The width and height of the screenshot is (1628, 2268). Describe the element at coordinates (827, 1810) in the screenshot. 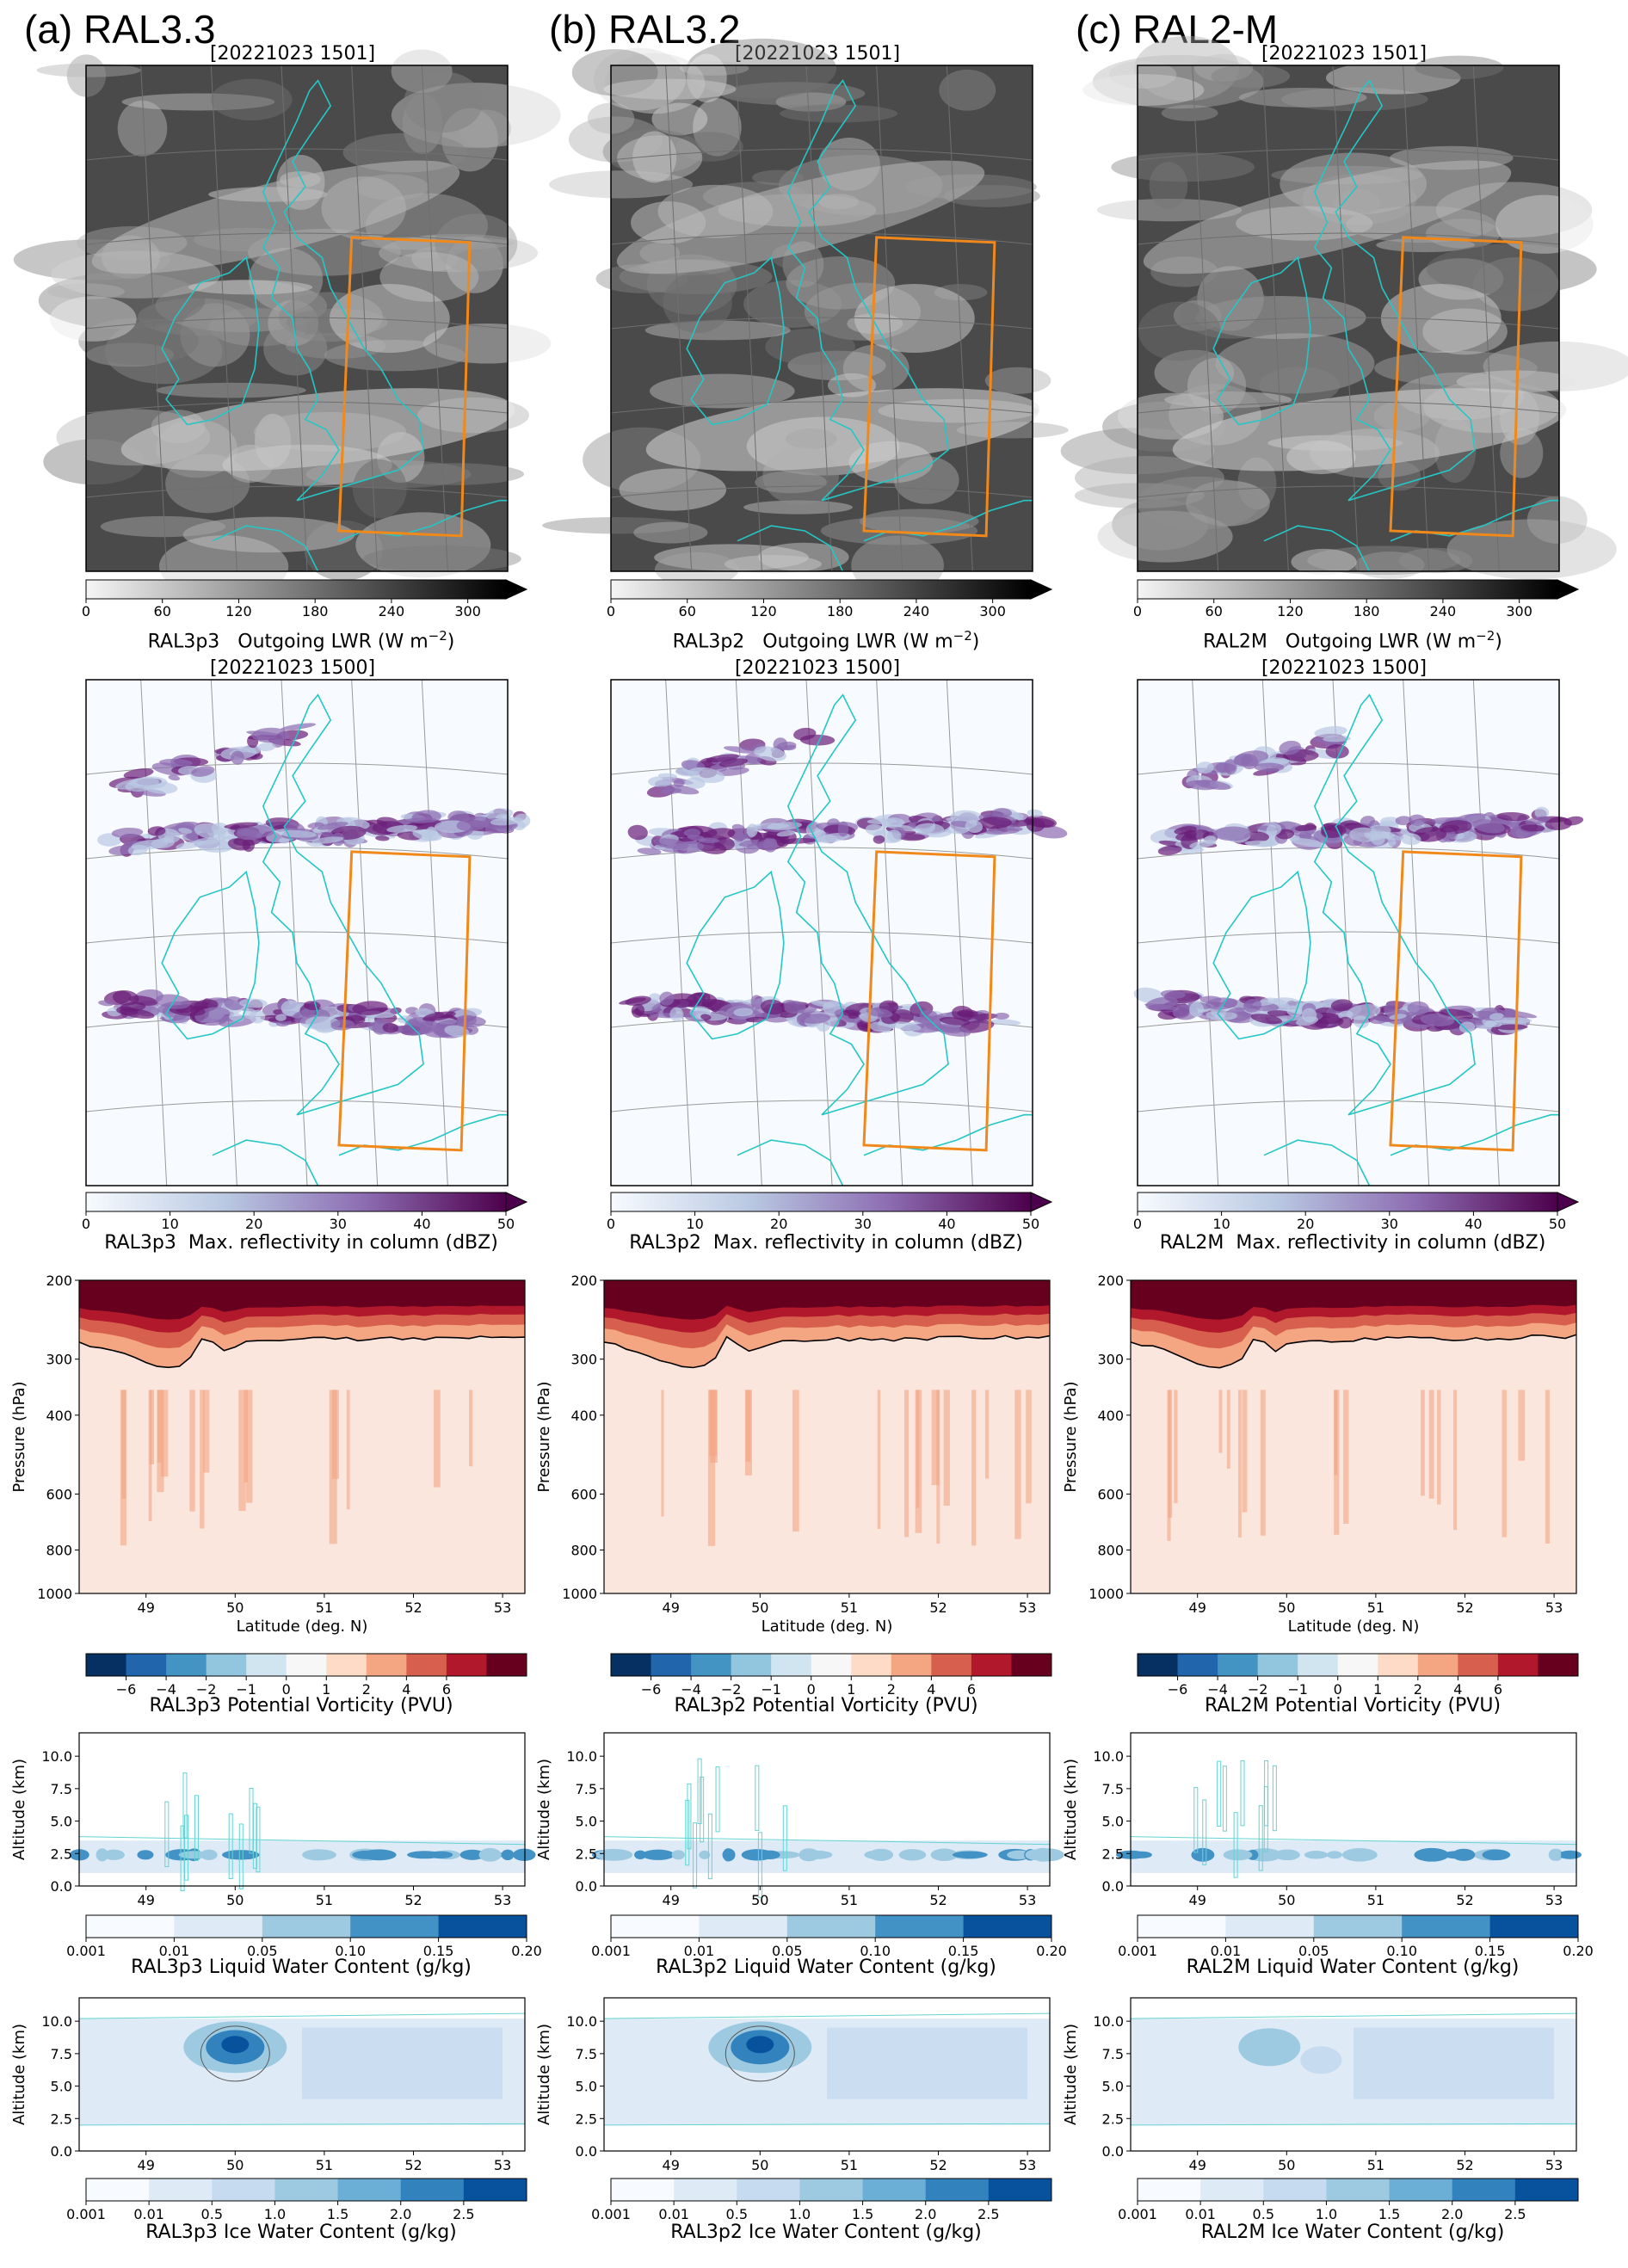

I see `lwc-axes-frame` at that location.